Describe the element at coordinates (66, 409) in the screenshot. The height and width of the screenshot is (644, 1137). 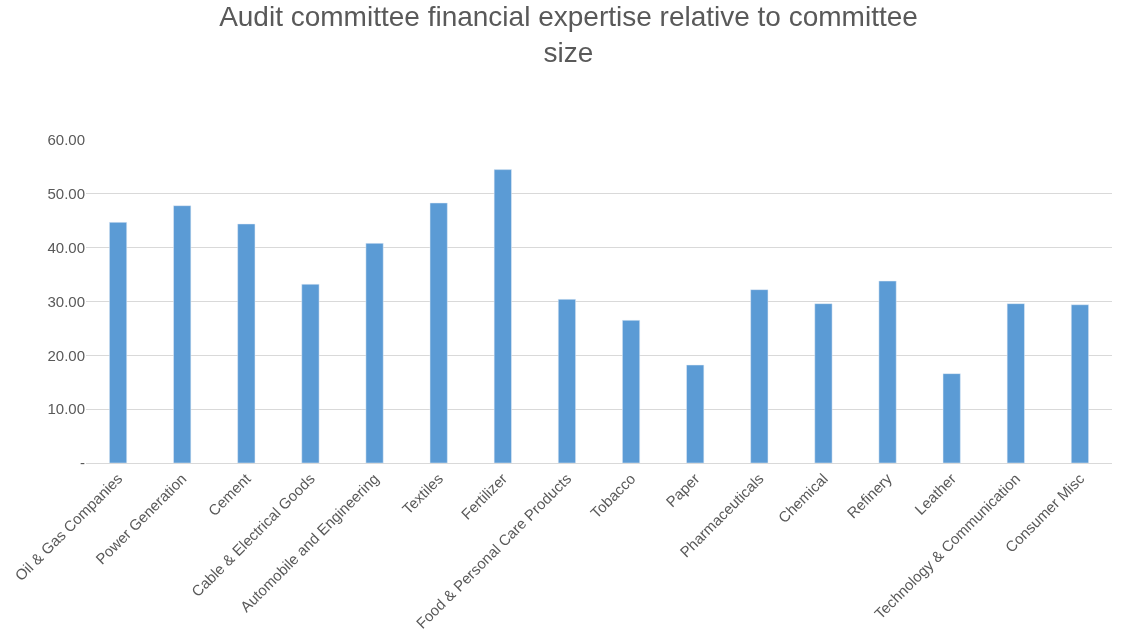
I see `y-tick-label: 10.00` at that location.